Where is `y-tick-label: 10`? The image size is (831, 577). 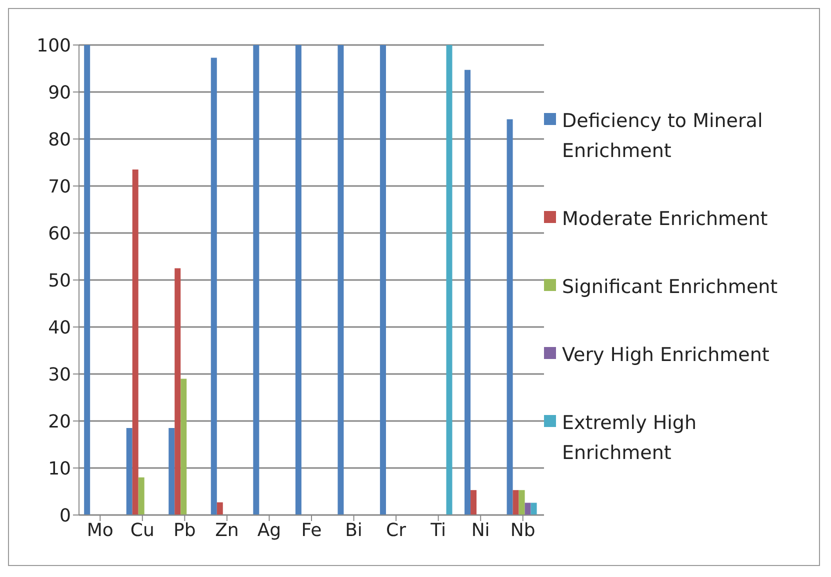
y-tick-label: 10 is located at coordinates (59, 469).